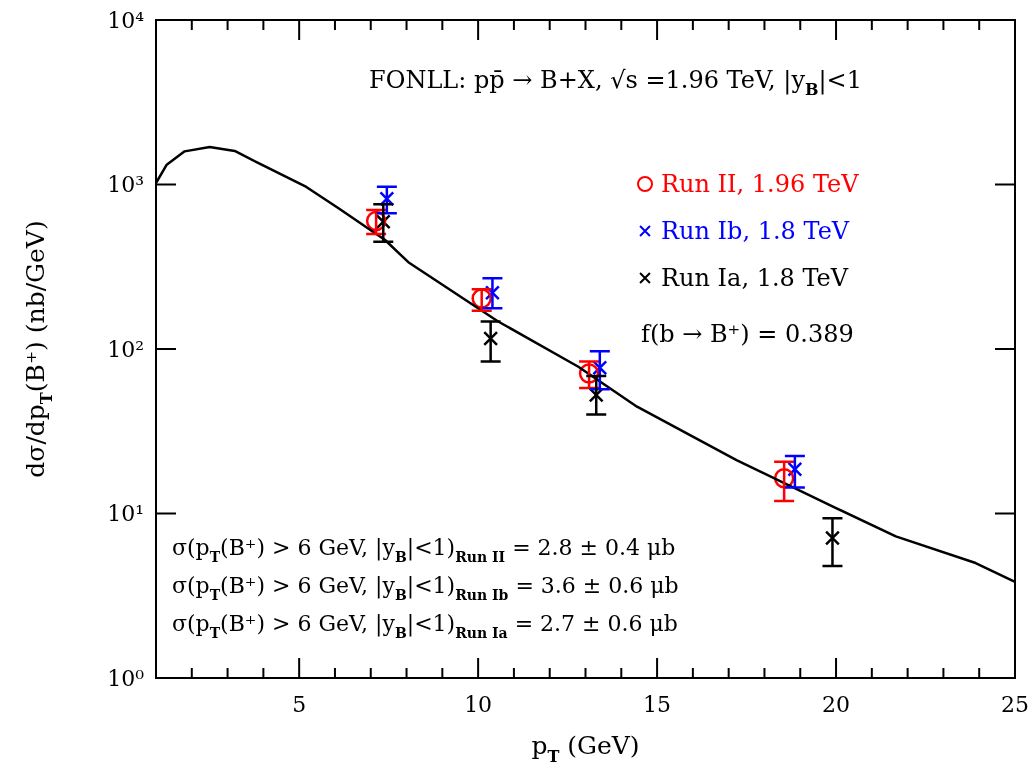 The width and height of the screenshot is (1029, 768). I want to click on annotation: f(b → B⁺) = 0.389, so click(747, 334).